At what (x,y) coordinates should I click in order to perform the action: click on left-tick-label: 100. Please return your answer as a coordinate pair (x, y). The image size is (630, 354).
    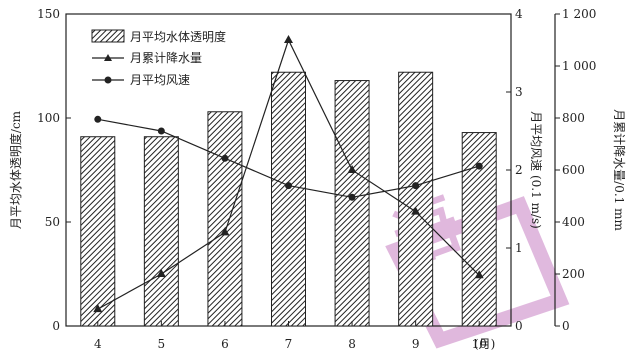
    Looking at the image, I should click on (48, 118).